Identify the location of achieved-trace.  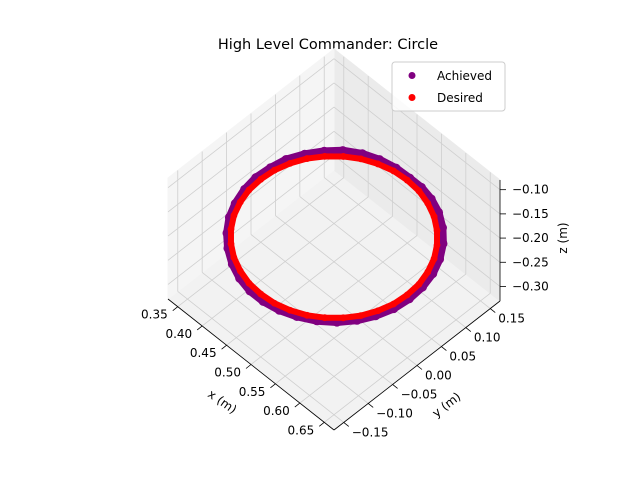
(335, 236).